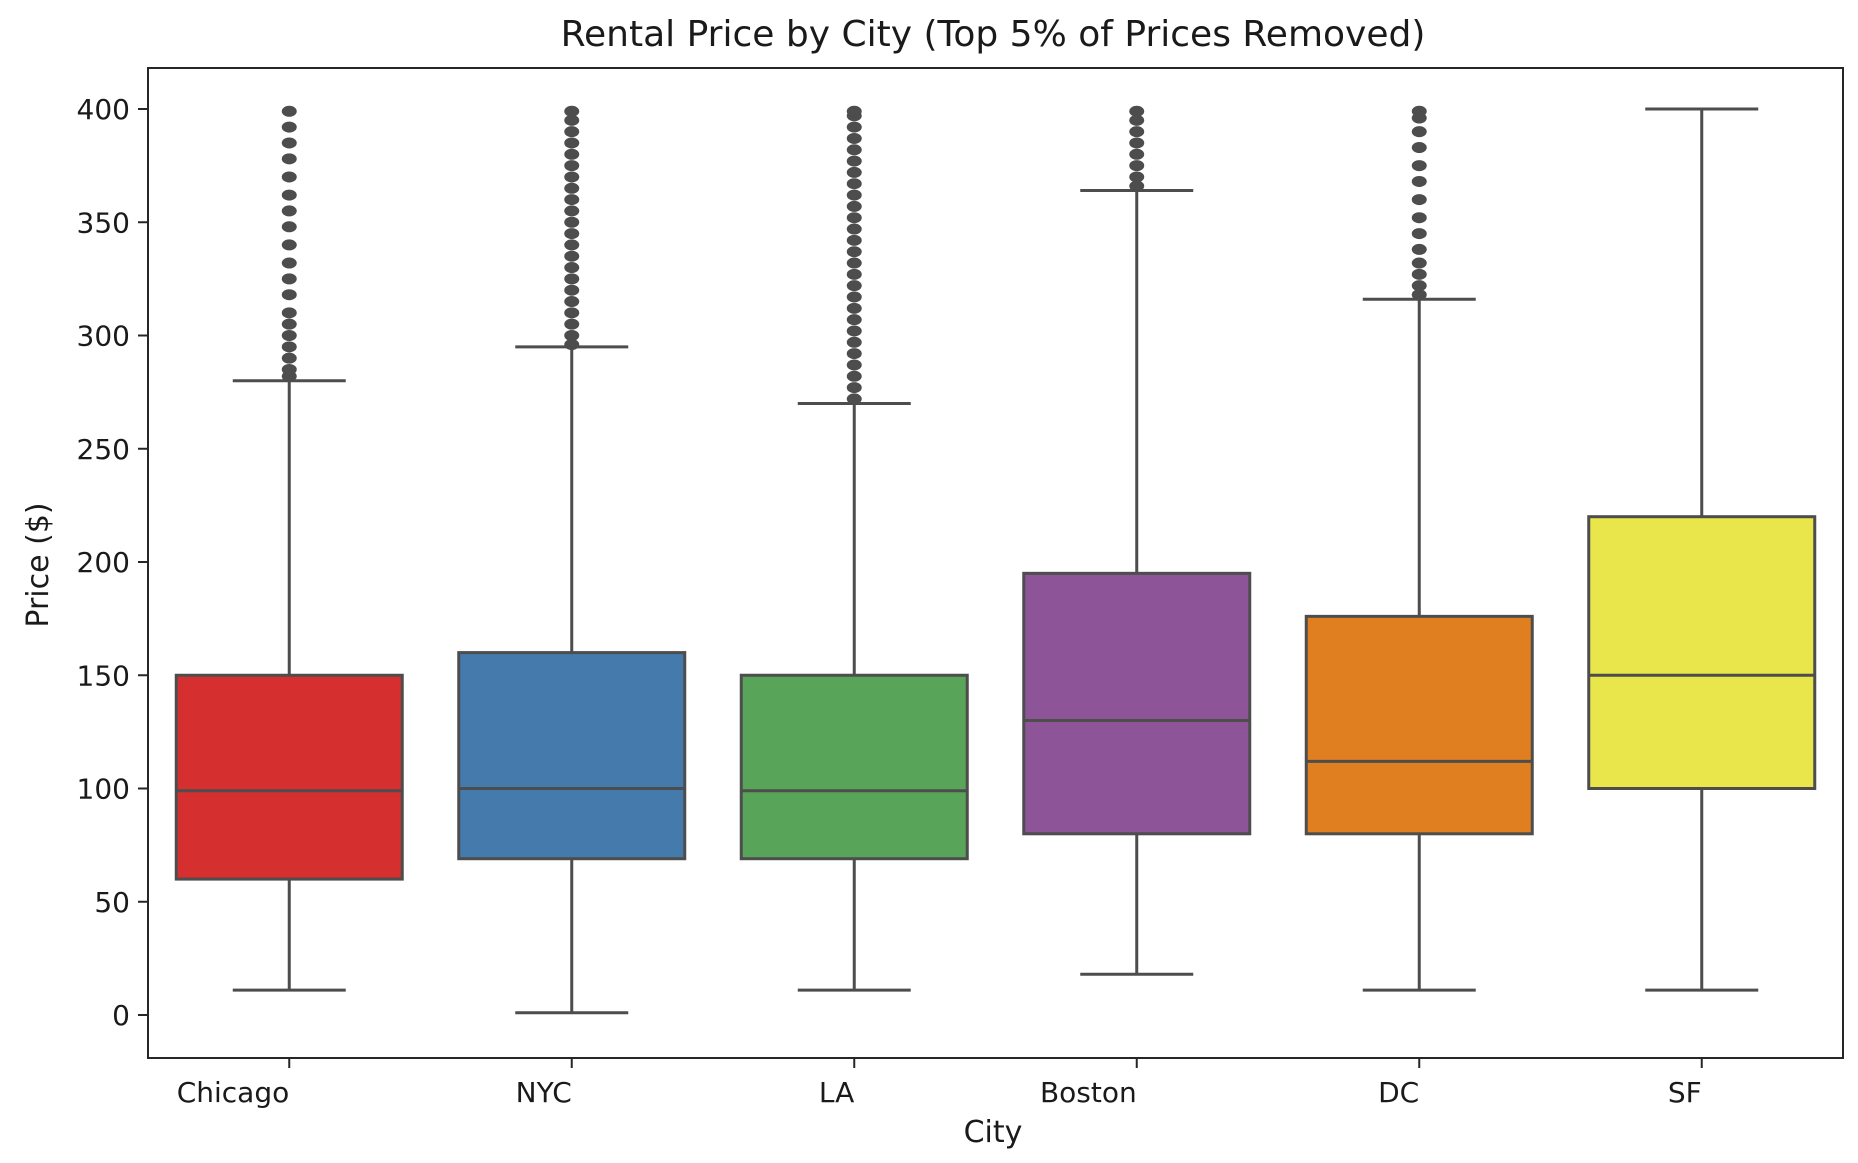 This screenshot has height=1163, width=1858. What do you see at coordinates (103, 562) in the screenshot?
I see `y-tick-label: 200` at bounding box center [103, 562].